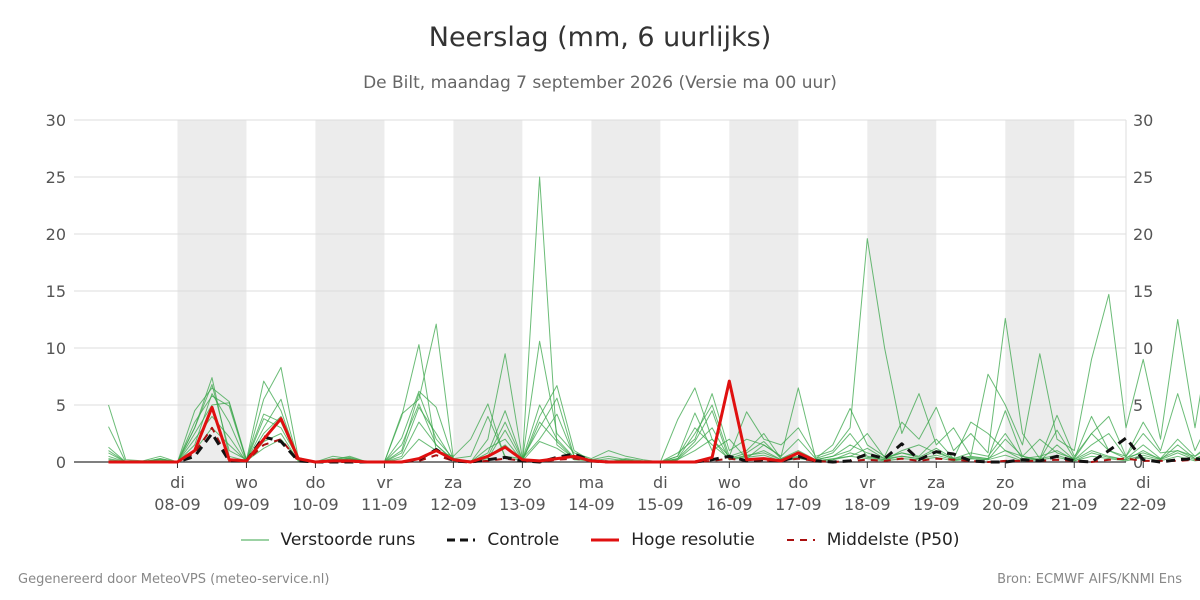  Describe the element at coordinates (1143, 177) in the screenshot. I see `y-tick-right-25: 25` at that location.